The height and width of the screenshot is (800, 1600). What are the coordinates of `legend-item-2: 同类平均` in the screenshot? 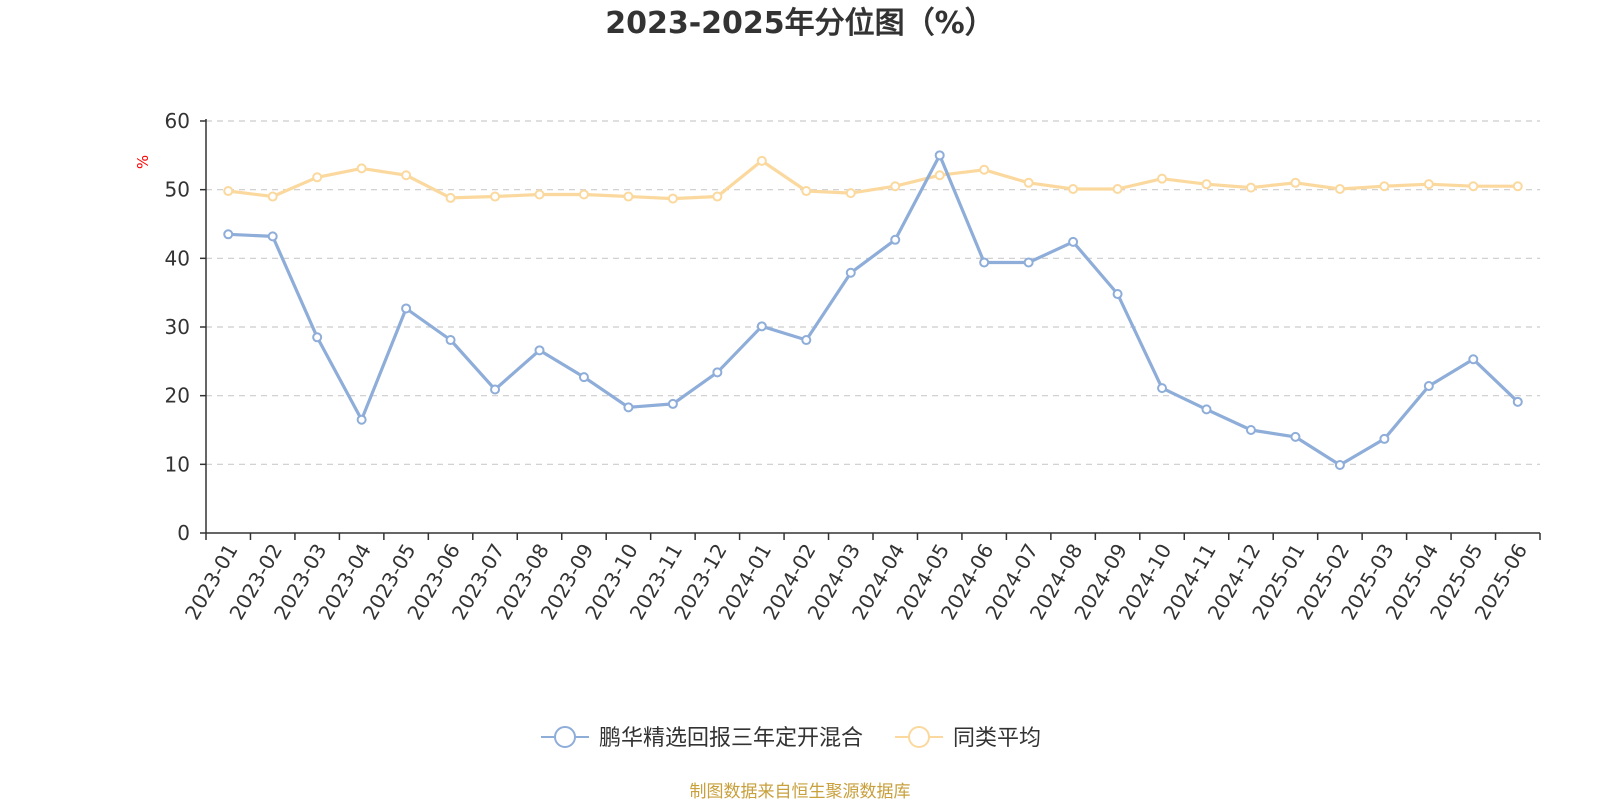 It's located at (968, 738).